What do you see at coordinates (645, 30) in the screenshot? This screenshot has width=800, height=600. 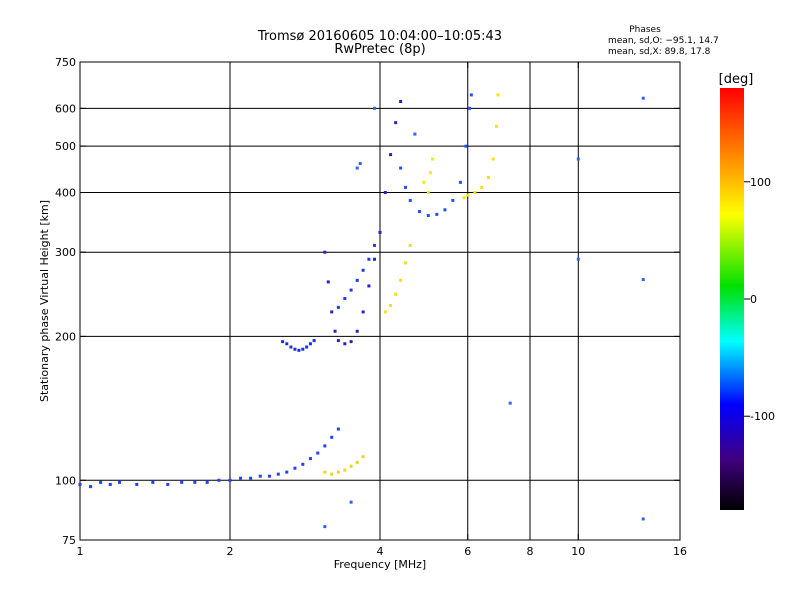 I see `phase-header: Phases` at bounding box center [645, 30].